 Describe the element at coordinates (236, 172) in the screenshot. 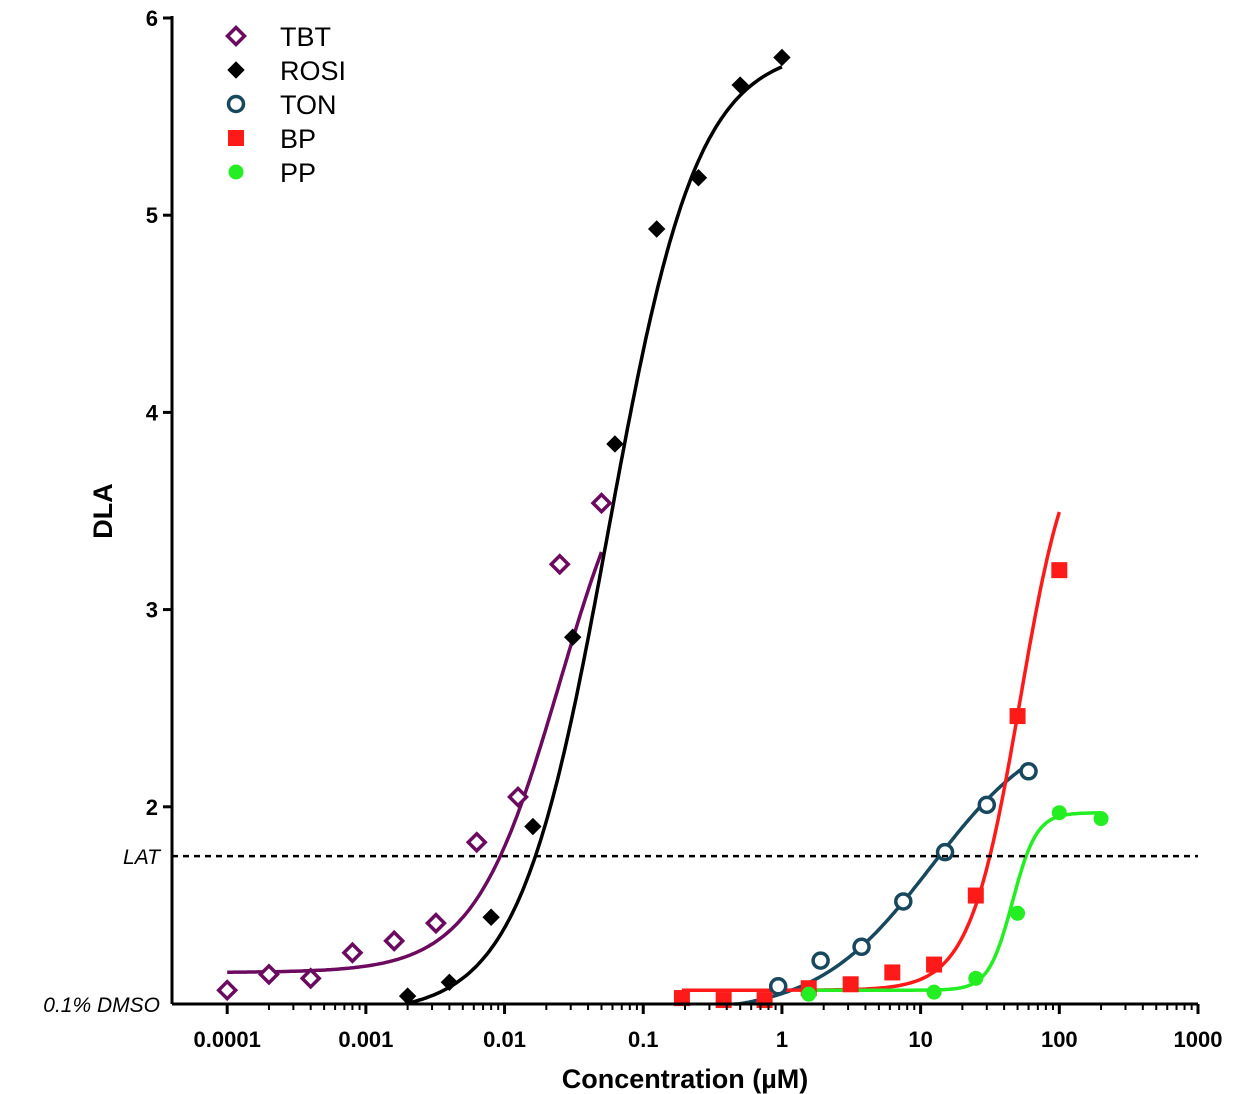

I see `pp-legend-marker` at that location.